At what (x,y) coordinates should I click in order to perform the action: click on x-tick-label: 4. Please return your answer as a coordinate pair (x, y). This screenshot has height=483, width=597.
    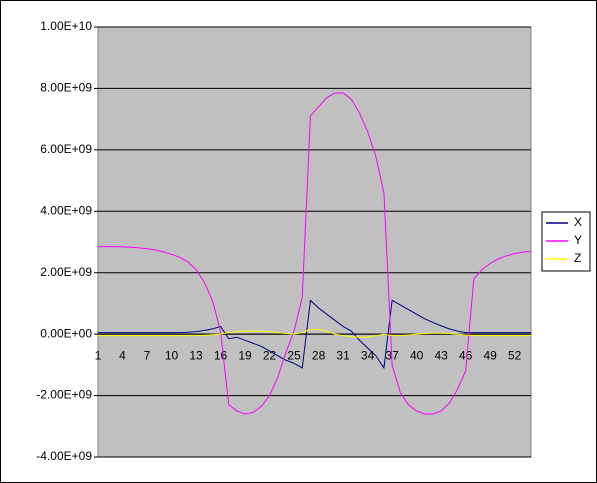
    Looking at the image, I should click on (122, 355).